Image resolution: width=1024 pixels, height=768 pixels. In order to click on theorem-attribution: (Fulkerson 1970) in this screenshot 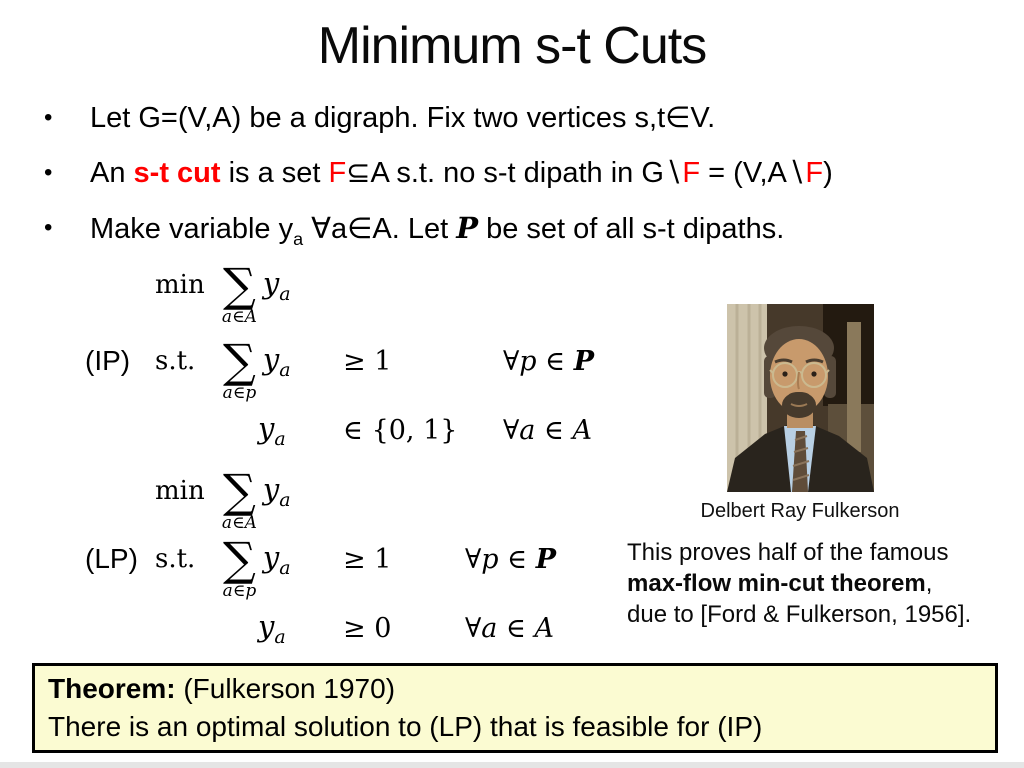, I will do `click(285, 688)`.